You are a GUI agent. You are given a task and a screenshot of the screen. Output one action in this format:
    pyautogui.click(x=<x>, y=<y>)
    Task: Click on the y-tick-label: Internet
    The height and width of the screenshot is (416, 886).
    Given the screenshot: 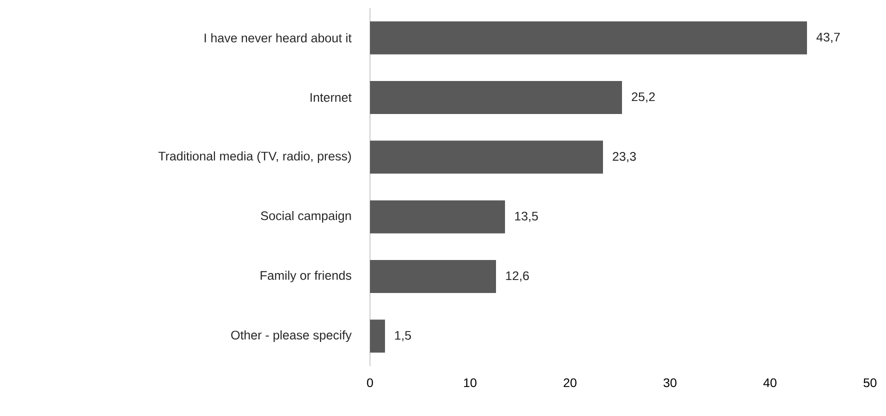 What is the action you would take?
    pyautogui.click(x=331, y=97)
    